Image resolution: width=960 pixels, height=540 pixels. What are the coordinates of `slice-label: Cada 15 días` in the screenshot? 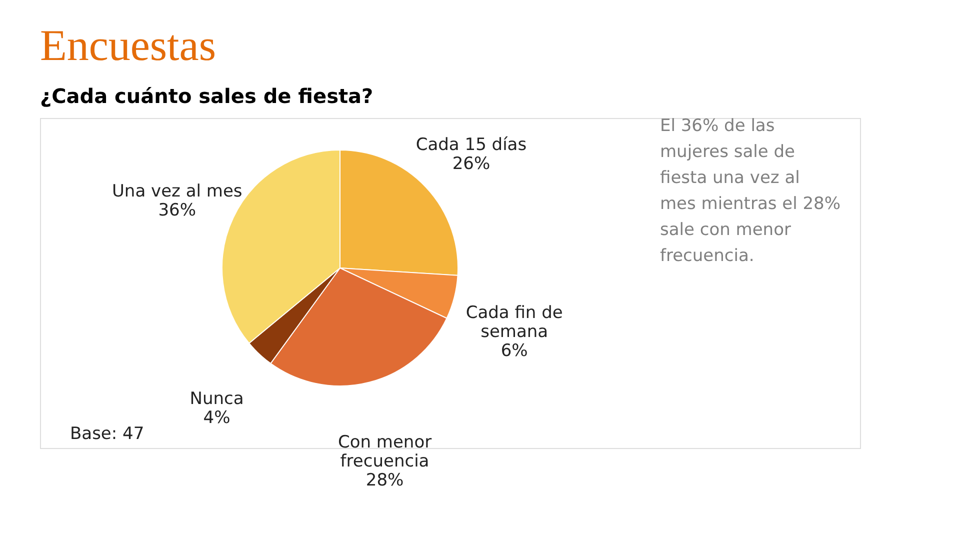 It's located at (471, 144).